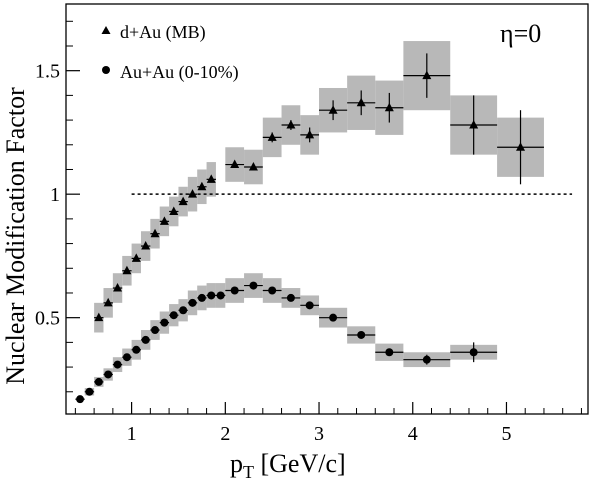 The image size is (600, 485). I want to click on x-tick-label-5: 5, so click(506, 434).